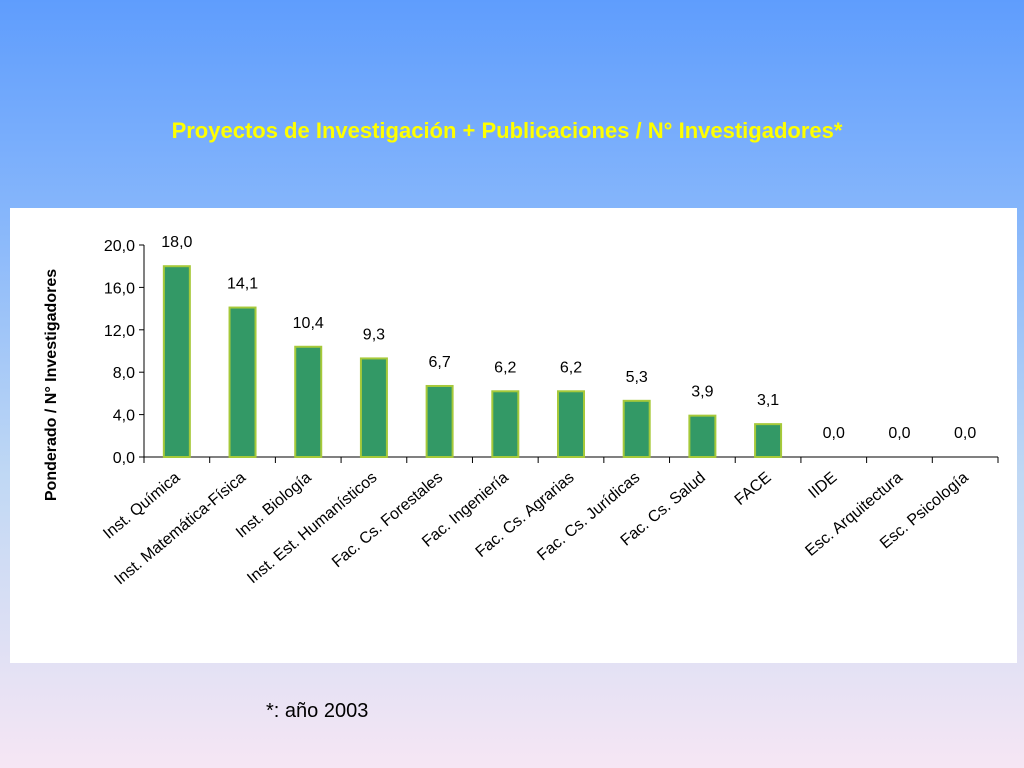  What do you see at coordinates (119, 331) in the screenshot?
I see `y-tick-label: 12,0` at bounding box center [119, 331].